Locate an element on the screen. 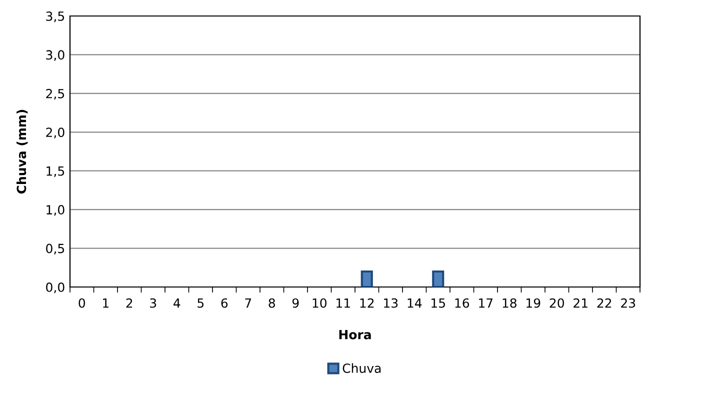 The height and width of the screenshot is (394, 716). legend-label: Chuva is located at coordinates (361, 368).